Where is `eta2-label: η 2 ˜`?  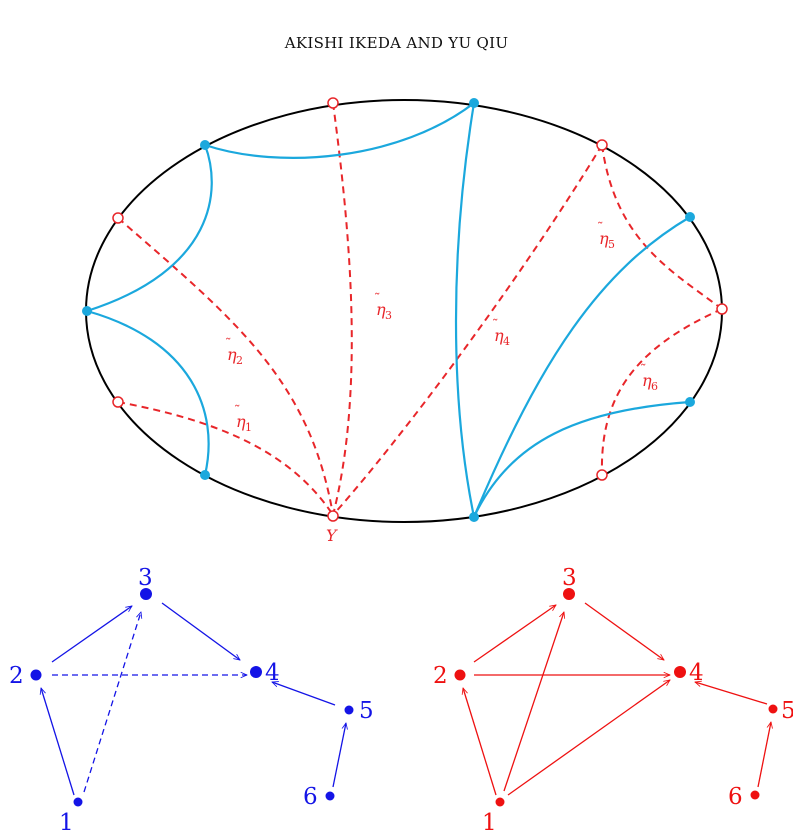 eta2-label: η 2 ˜ is located at coordinates (234, 352).